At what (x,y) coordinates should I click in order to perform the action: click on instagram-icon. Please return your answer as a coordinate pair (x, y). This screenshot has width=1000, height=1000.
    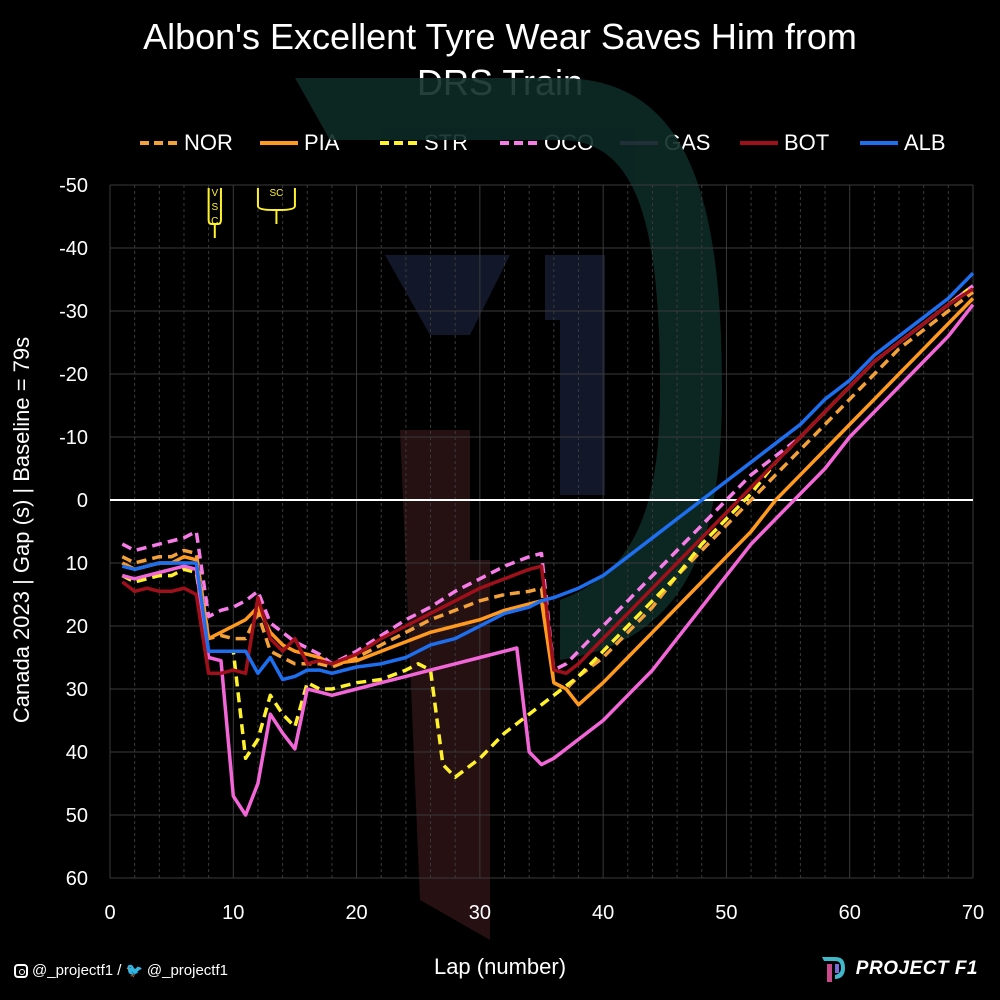
    Looking at the image, I should click on (21, 970).